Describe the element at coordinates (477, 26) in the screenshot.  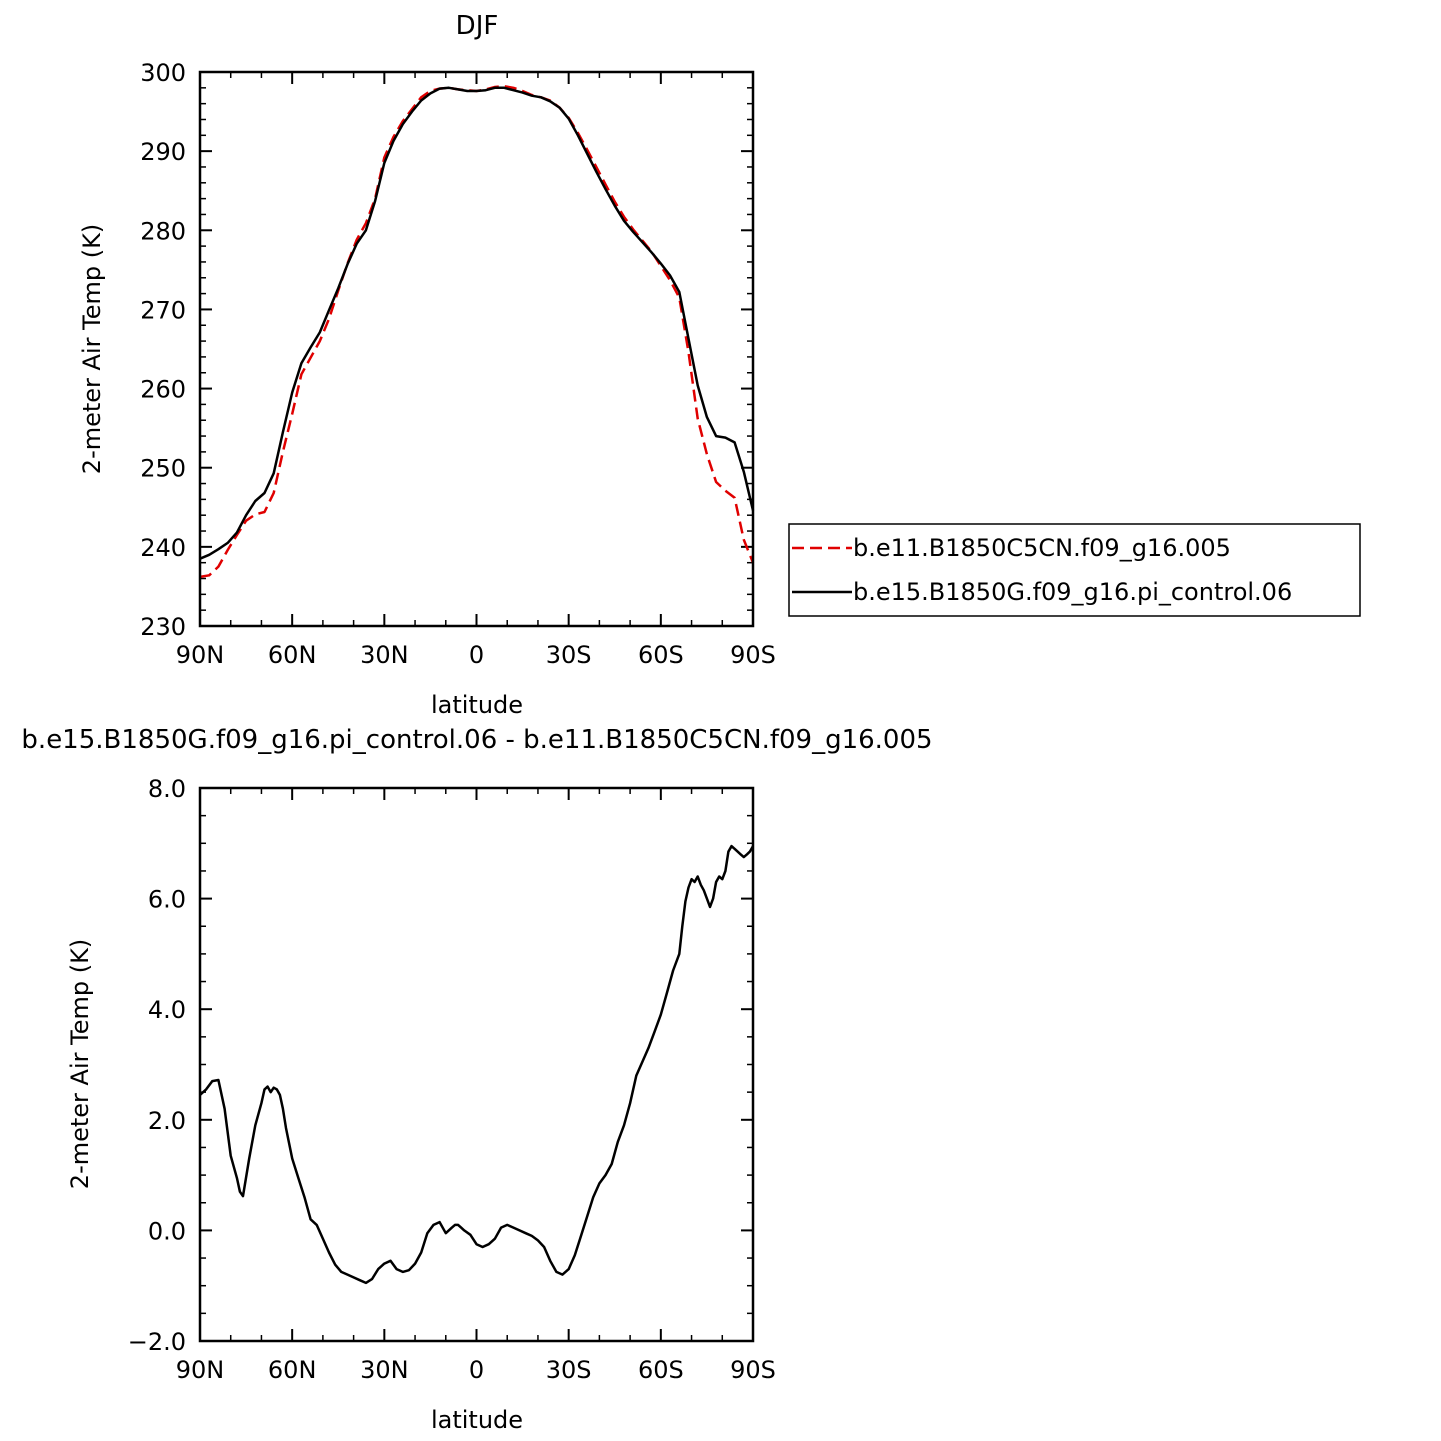
I see `top-chart-title: DJF` at that location.